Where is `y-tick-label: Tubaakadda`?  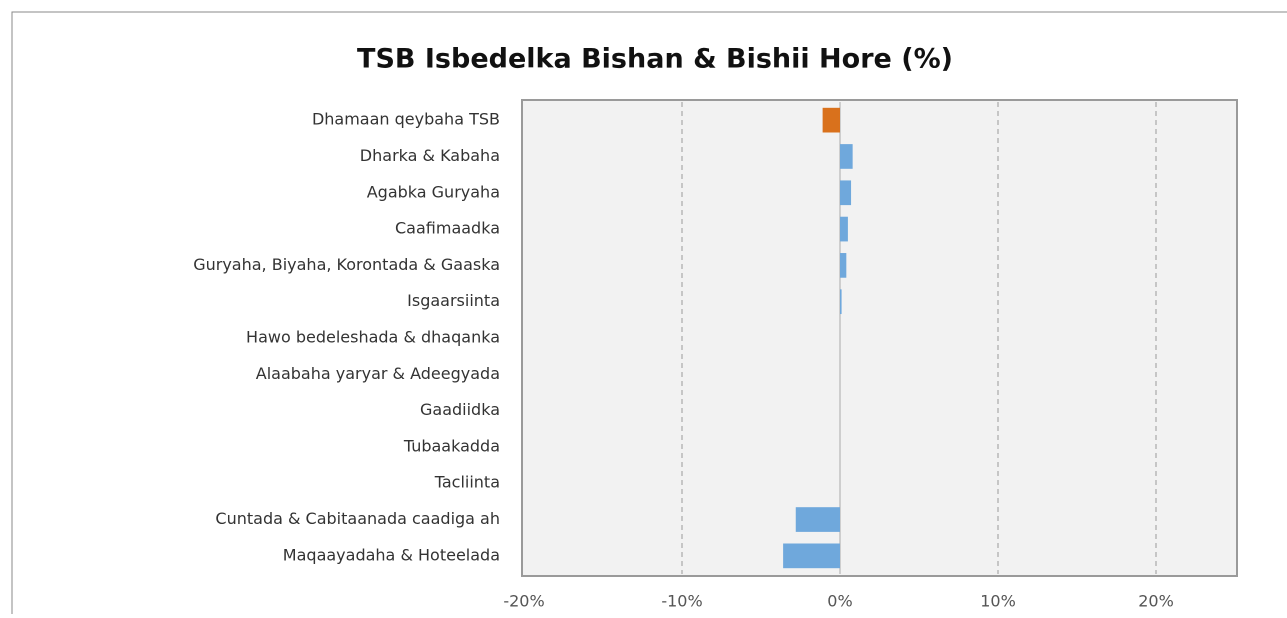
y-tick-label: Tubaakadda is located at coordinates (451, 445).